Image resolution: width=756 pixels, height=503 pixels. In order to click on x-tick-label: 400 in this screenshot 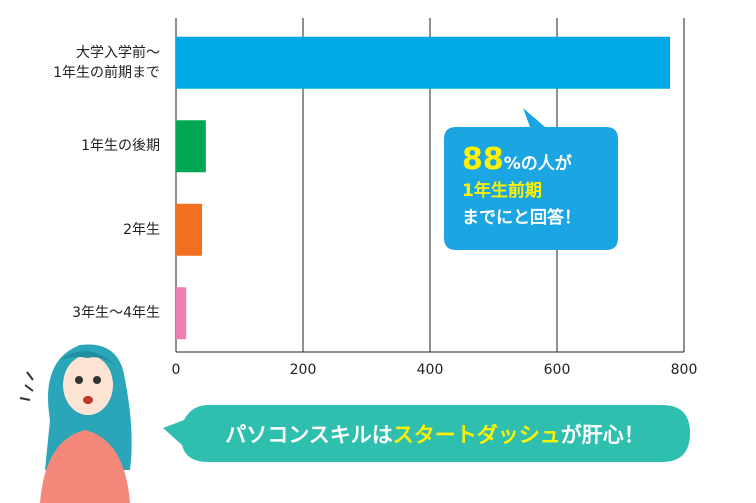, I will do `click(430, 370)`.